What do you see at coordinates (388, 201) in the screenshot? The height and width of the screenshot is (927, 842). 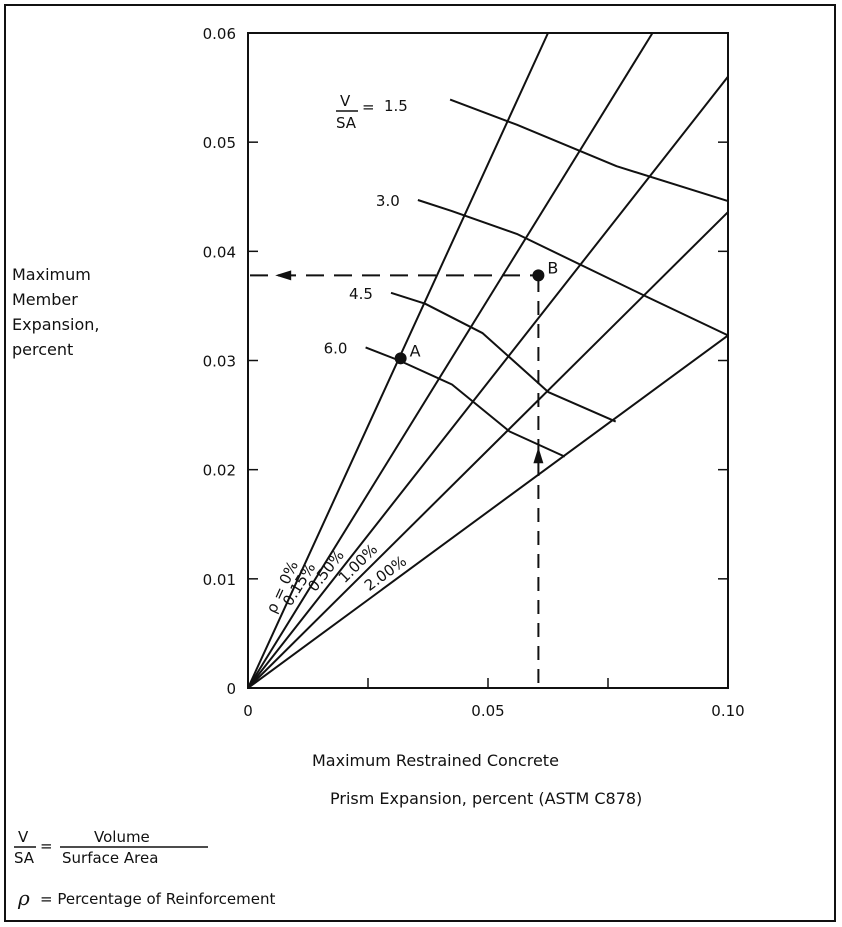 I see `vsa-curve-label: 3.0` at bounding box center [388, 201].